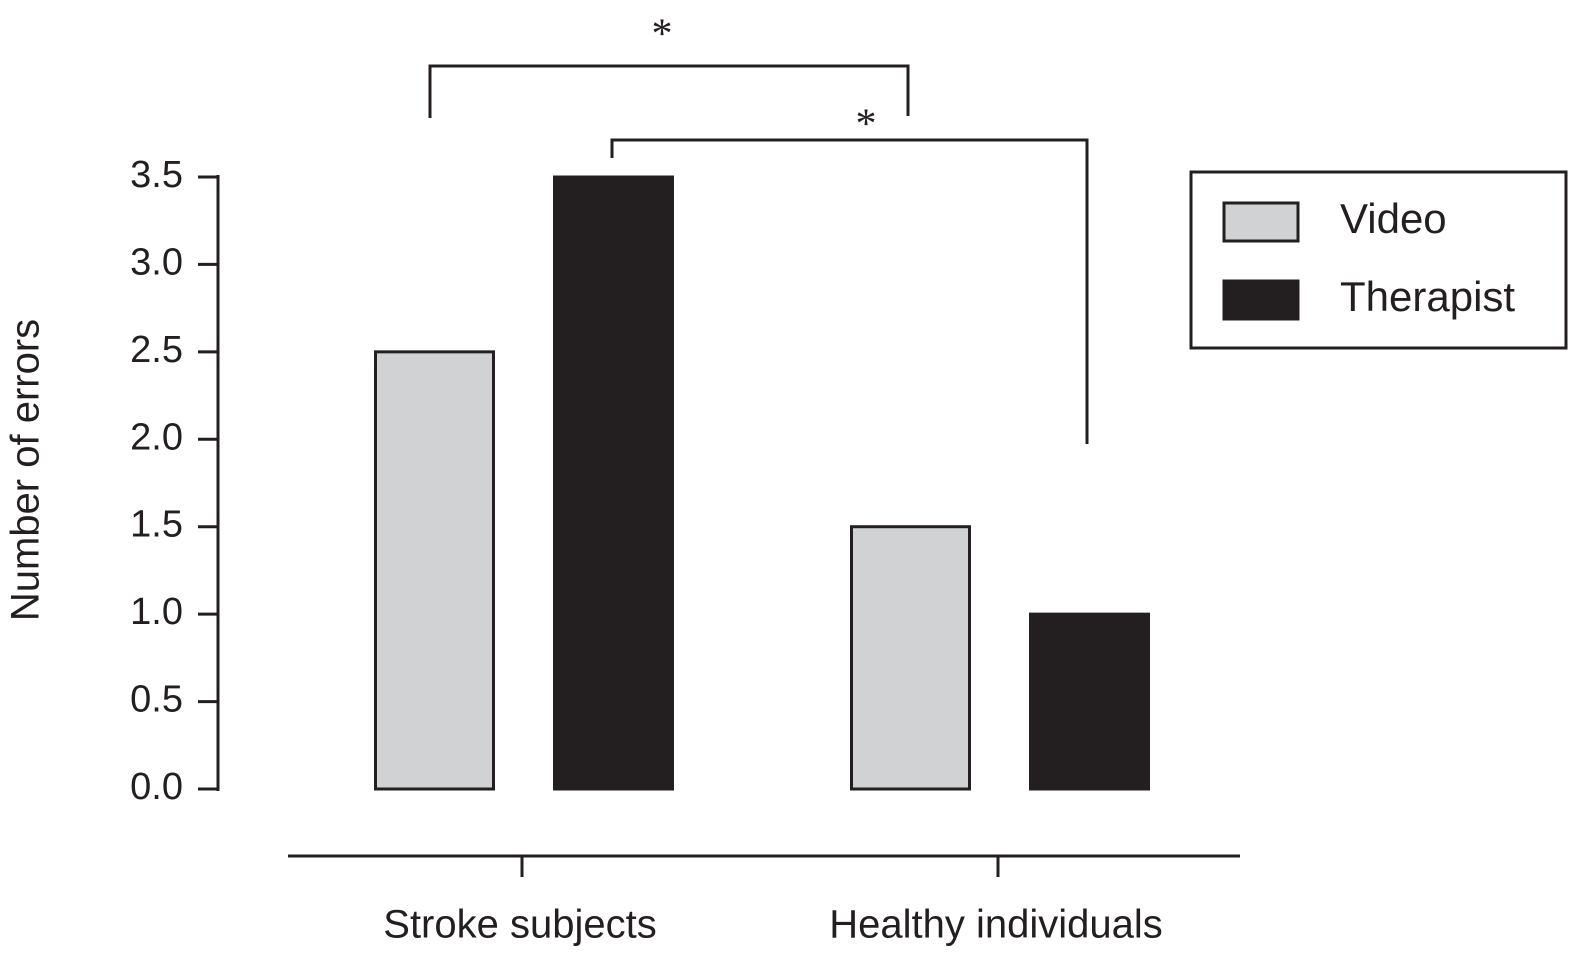 Image resolution: width=1584 pixels, height=963 pixels. What do you see at coordinates (156, 612) in the screenshot?
I see `y-tick-label: 1.0` at bounding box center [156, 612].